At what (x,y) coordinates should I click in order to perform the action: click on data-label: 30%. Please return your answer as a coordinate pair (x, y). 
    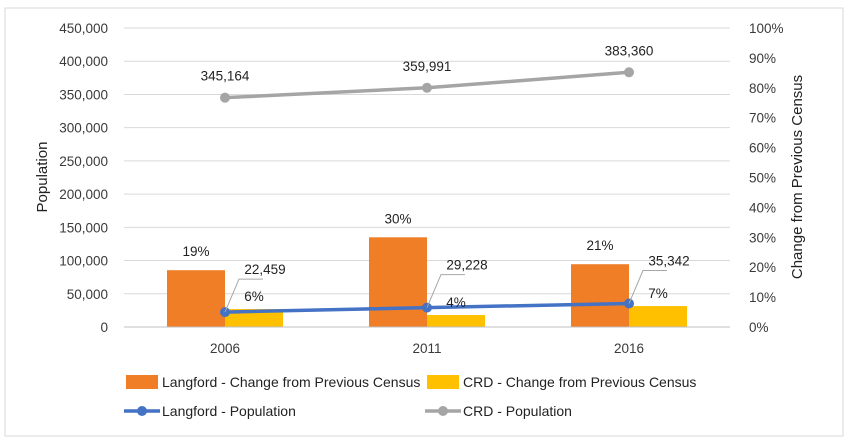
    Looking at the image, I should click on (397, 218).